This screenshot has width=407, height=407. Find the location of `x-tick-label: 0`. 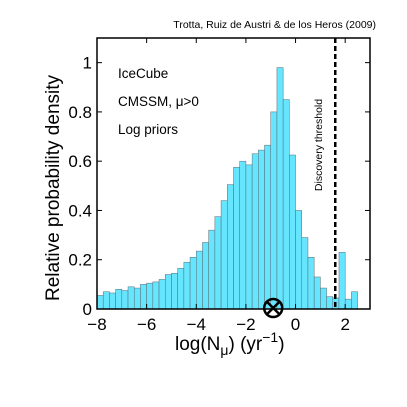

x-tick-label: 0 is located at coordinates (295, 324).